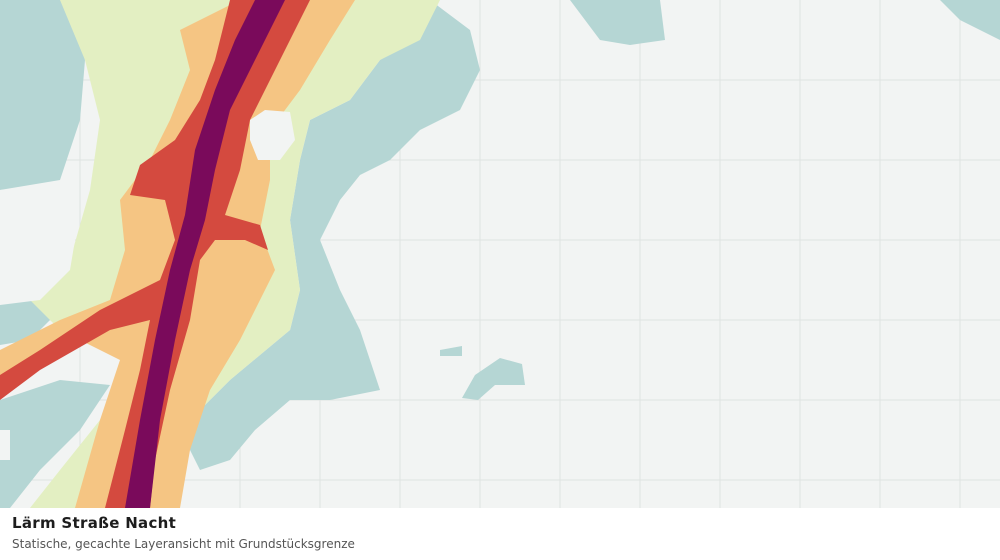 Image resolution: width=1000 pixels, height=560 pixels. I want to click on map-title: Lärm Straße Nacht, so click(94, 523).